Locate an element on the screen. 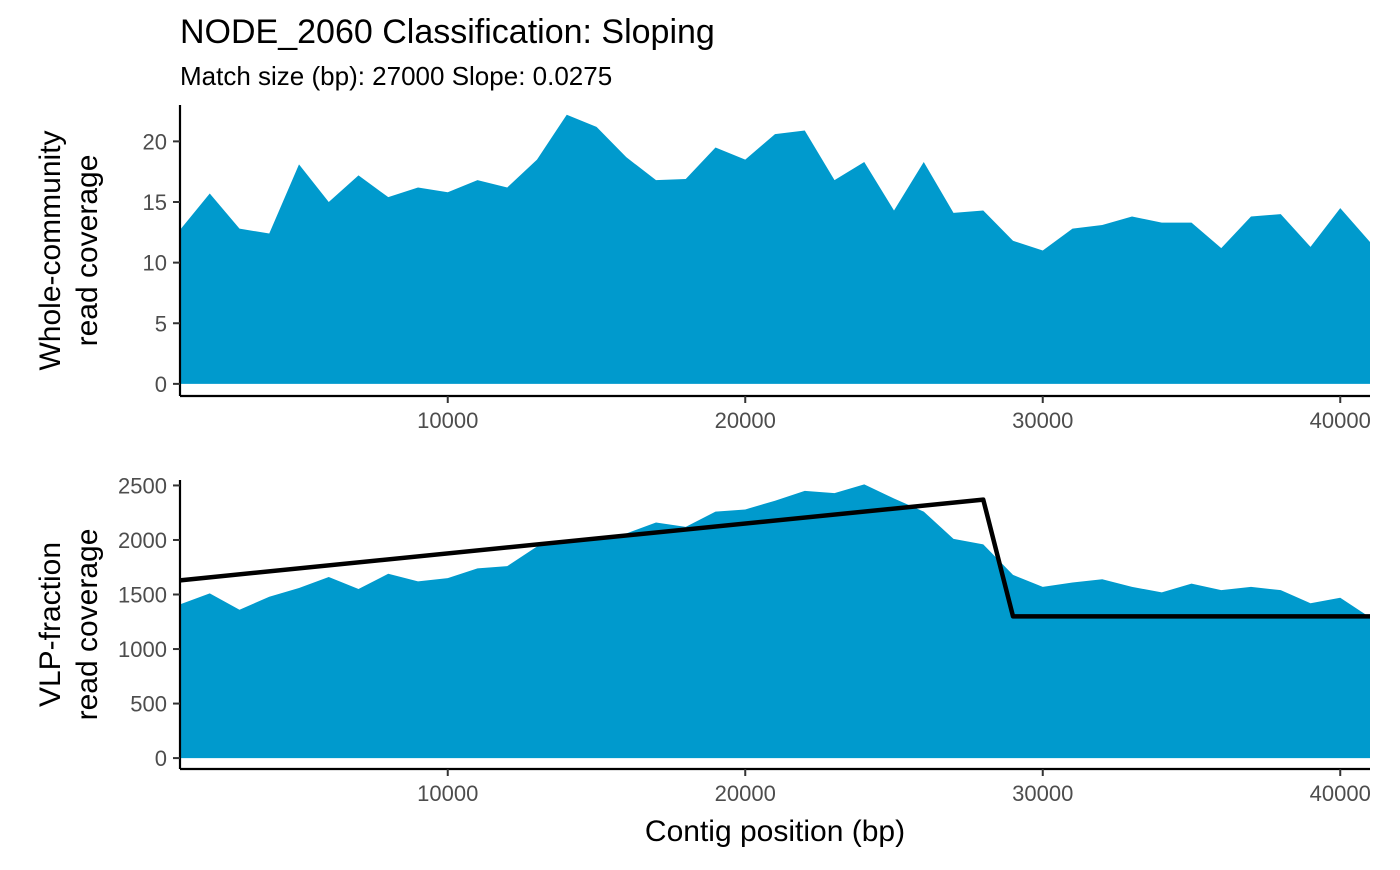 This screenshot has width=1400, height=870. y-tick-label: 500 is located at coordinates (148, 704).